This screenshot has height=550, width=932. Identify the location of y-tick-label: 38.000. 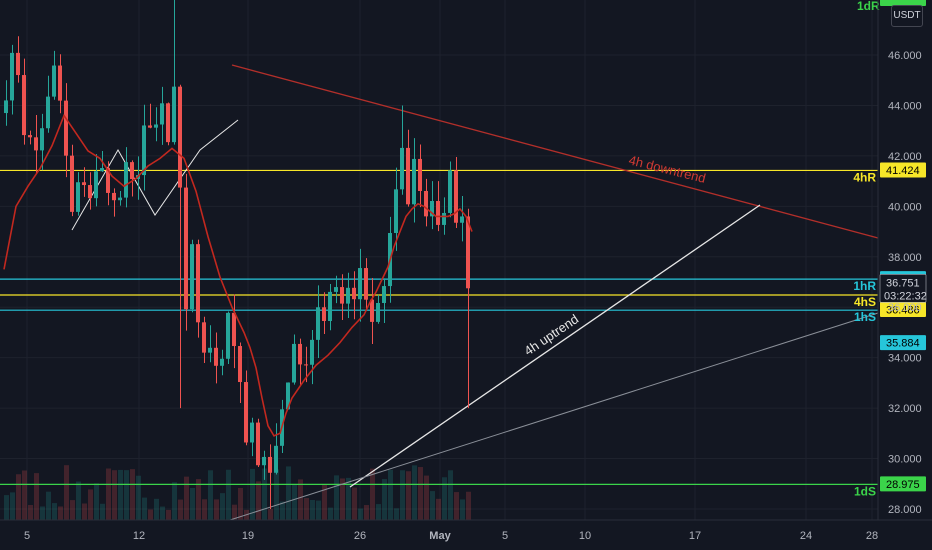
(905, 258).